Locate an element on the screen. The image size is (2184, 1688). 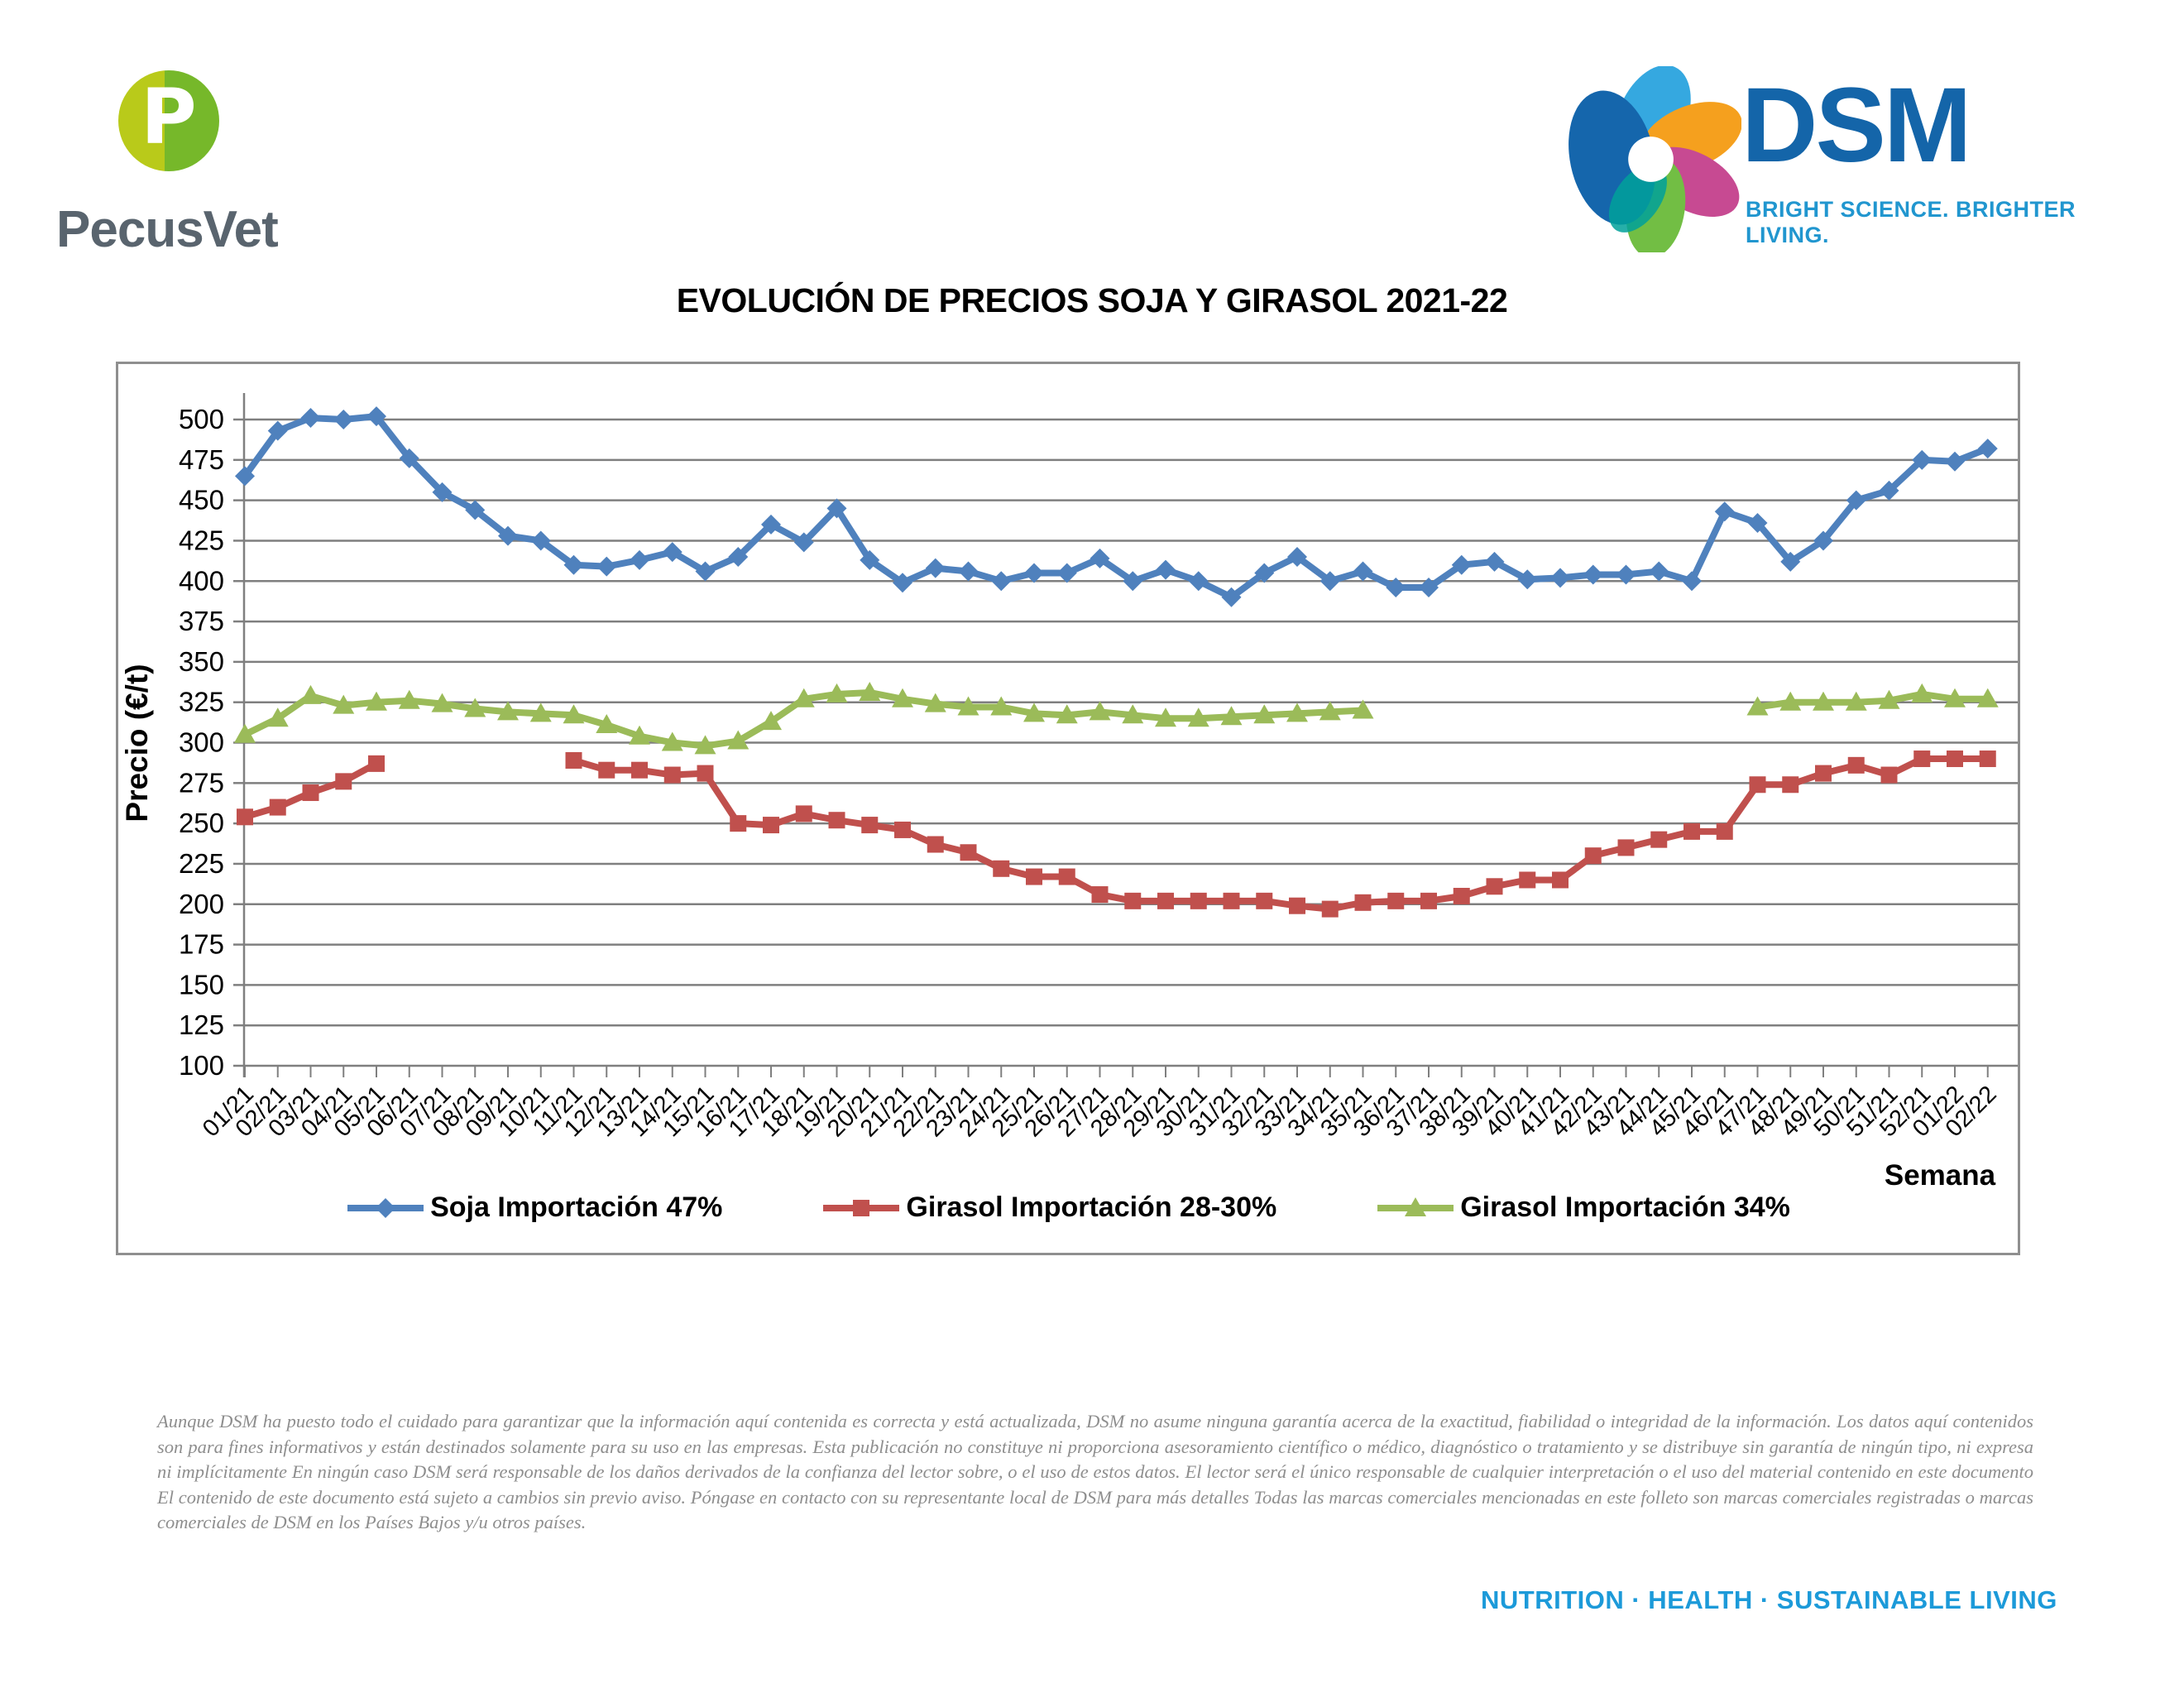
pecusvet-logo-icon: P is located at coordinates (168, 120).